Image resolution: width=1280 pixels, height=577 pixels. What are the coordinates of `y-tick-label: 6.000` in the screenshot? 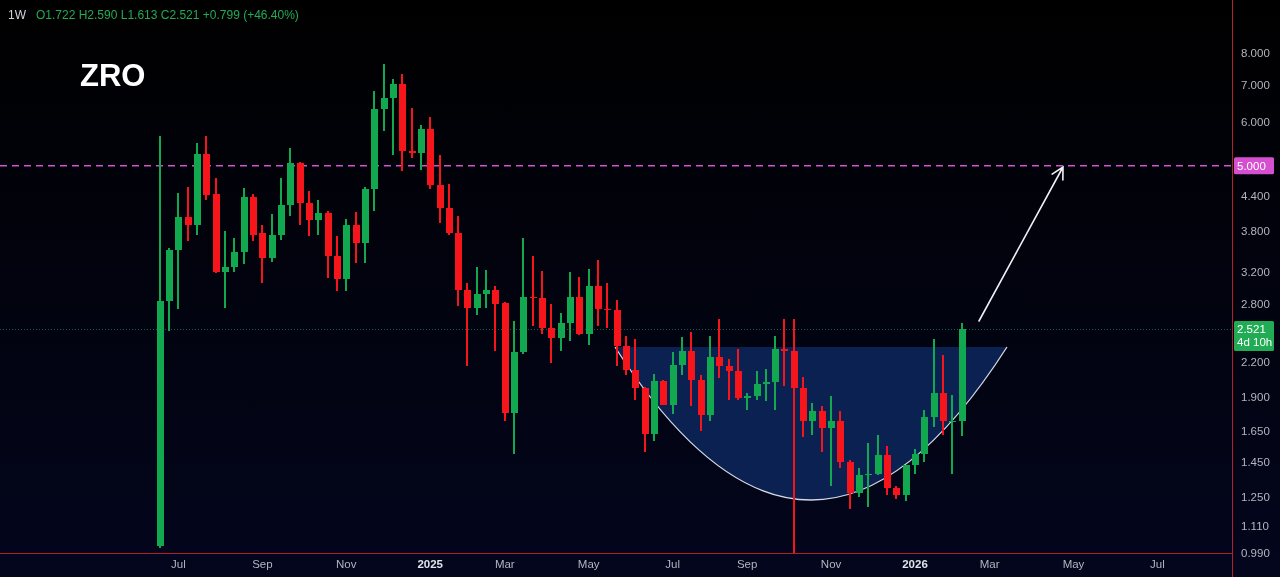 It's located at (1255, 122).